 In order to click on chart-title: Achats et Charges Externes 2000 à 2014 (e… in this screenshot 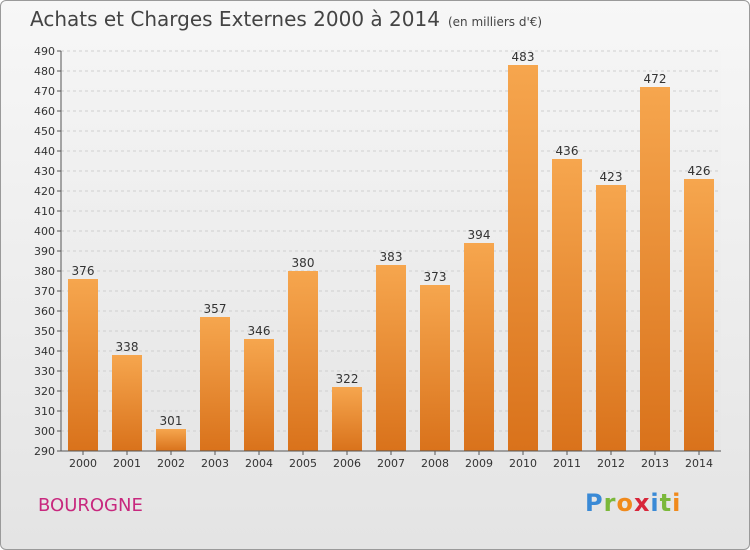, I will do `click(286, 19)`.